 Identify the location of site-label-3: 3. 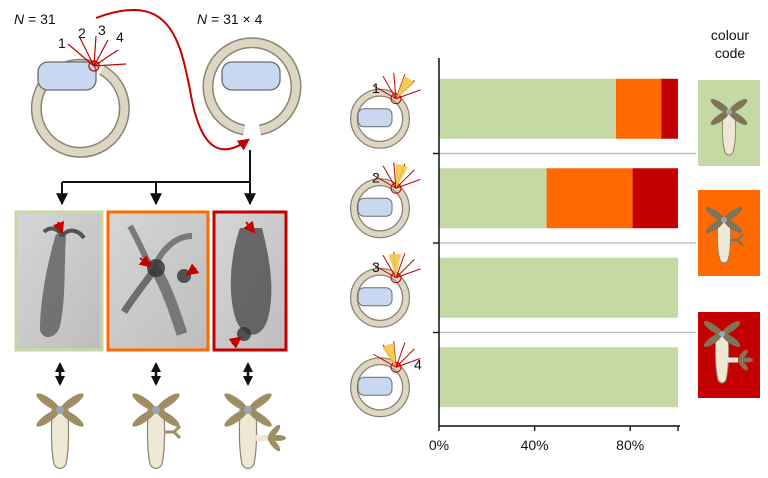
(102, 30).